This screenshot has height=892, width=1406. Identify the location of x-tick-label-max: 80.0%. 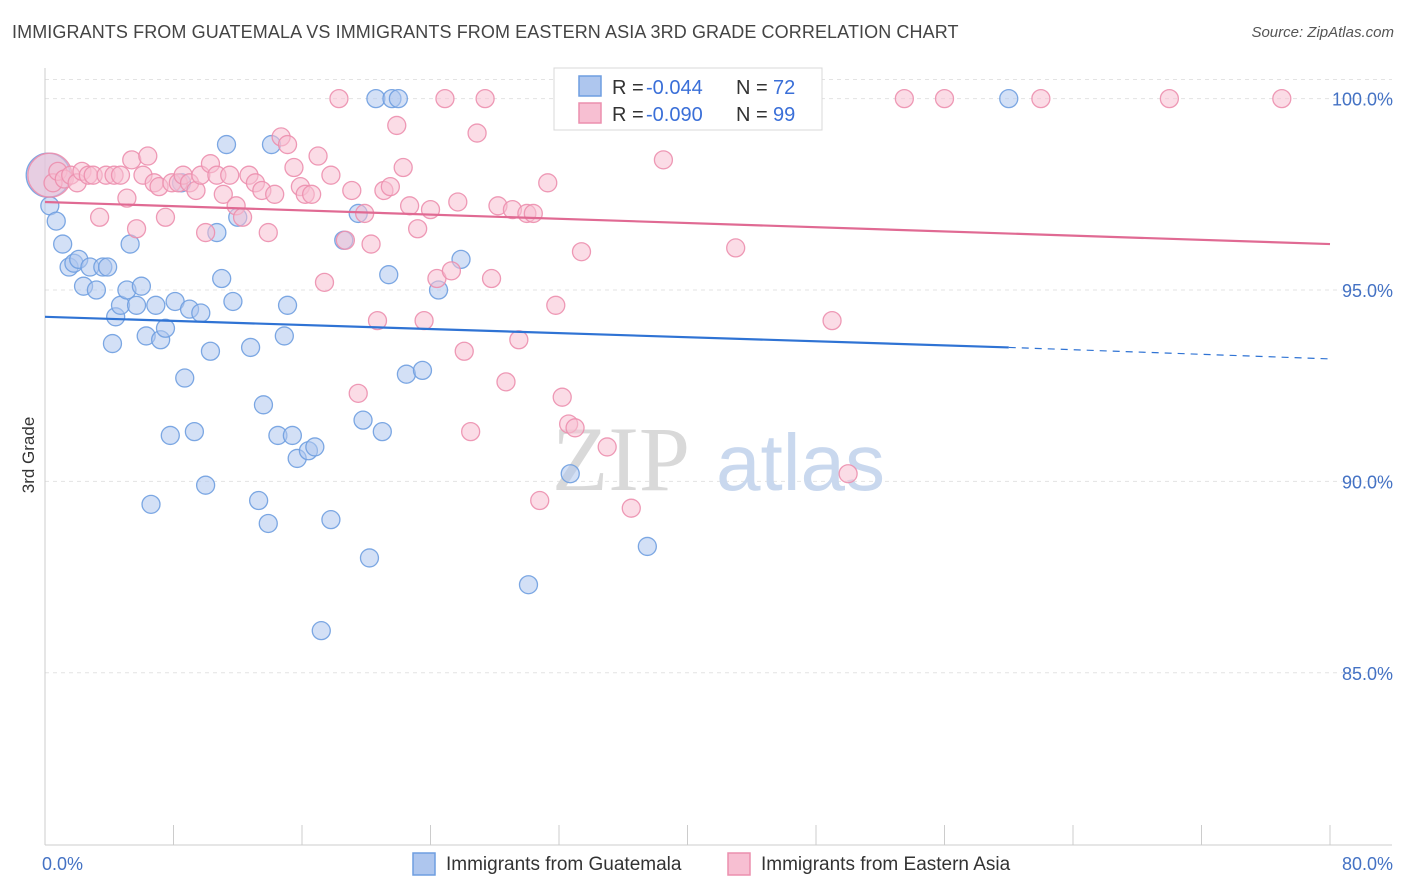
(1367, 864).